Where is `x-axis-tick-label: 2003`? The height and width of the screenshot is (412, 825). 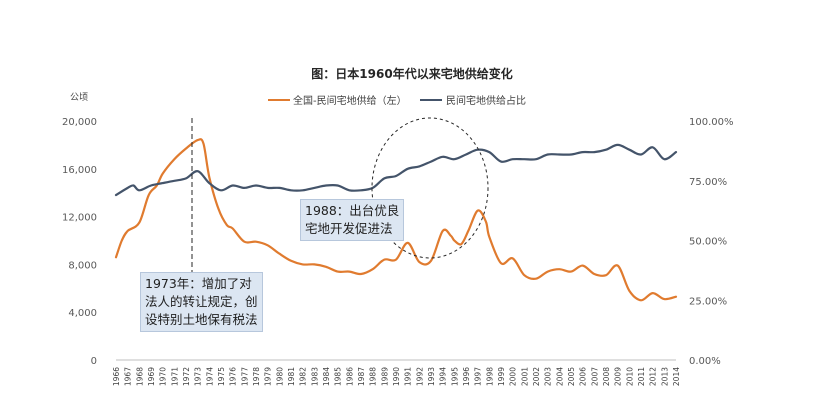
x-axis-tick-label: 2003 is located at coordinates (548, 376).